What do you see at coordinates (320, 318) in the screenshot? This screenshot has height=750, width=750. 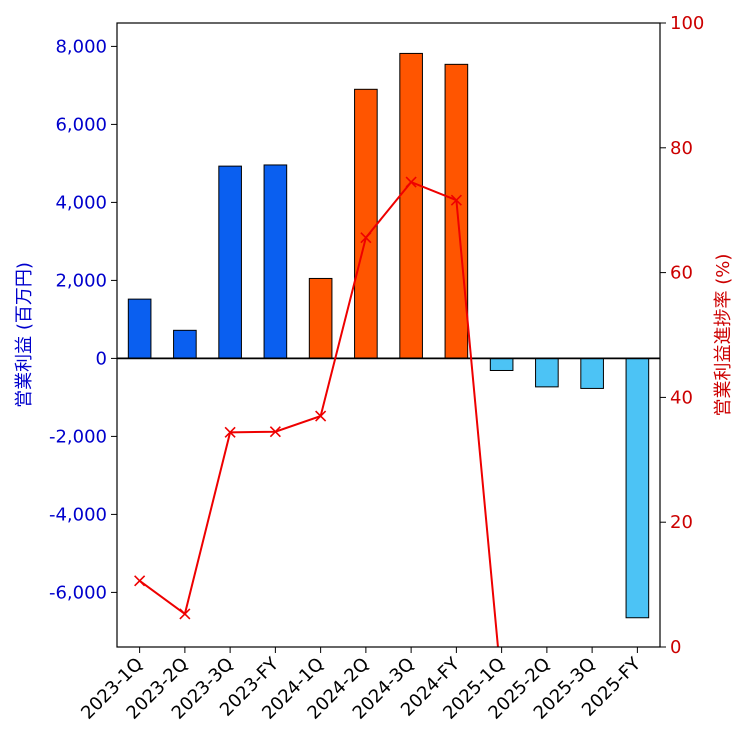 I see `bar-2024-1Q` at bounding box center [320, 318].